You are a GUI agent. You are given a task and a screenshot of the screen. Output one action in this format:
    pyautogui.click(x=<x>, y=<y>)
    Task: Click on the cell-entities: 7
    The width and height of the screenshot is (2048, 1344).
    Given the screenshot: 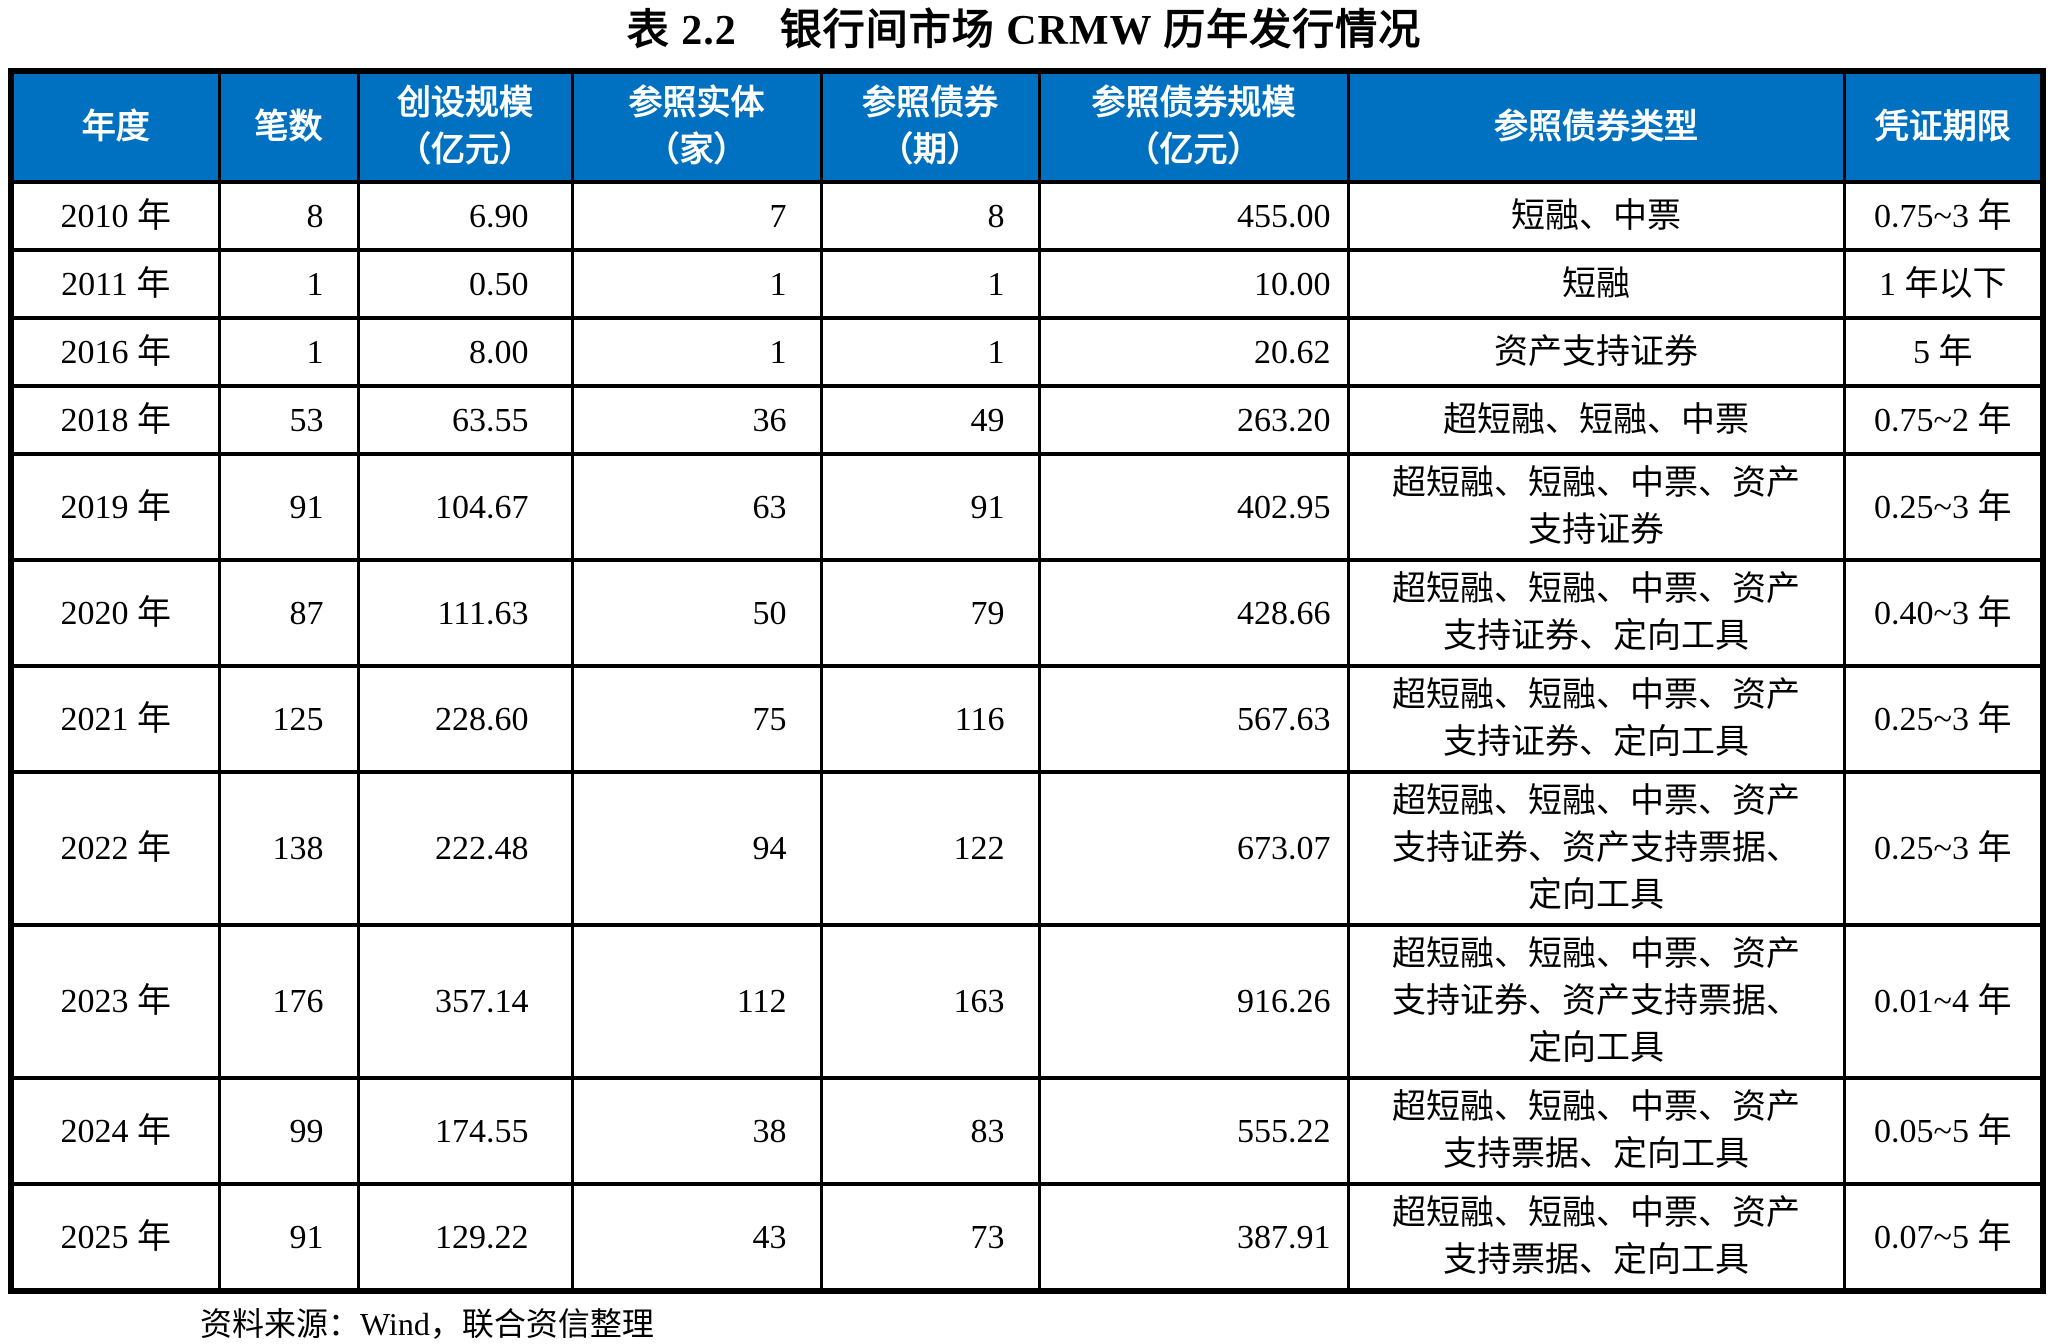 What is the action you would take?
    pyautogui.click(x=696, y=216)
    